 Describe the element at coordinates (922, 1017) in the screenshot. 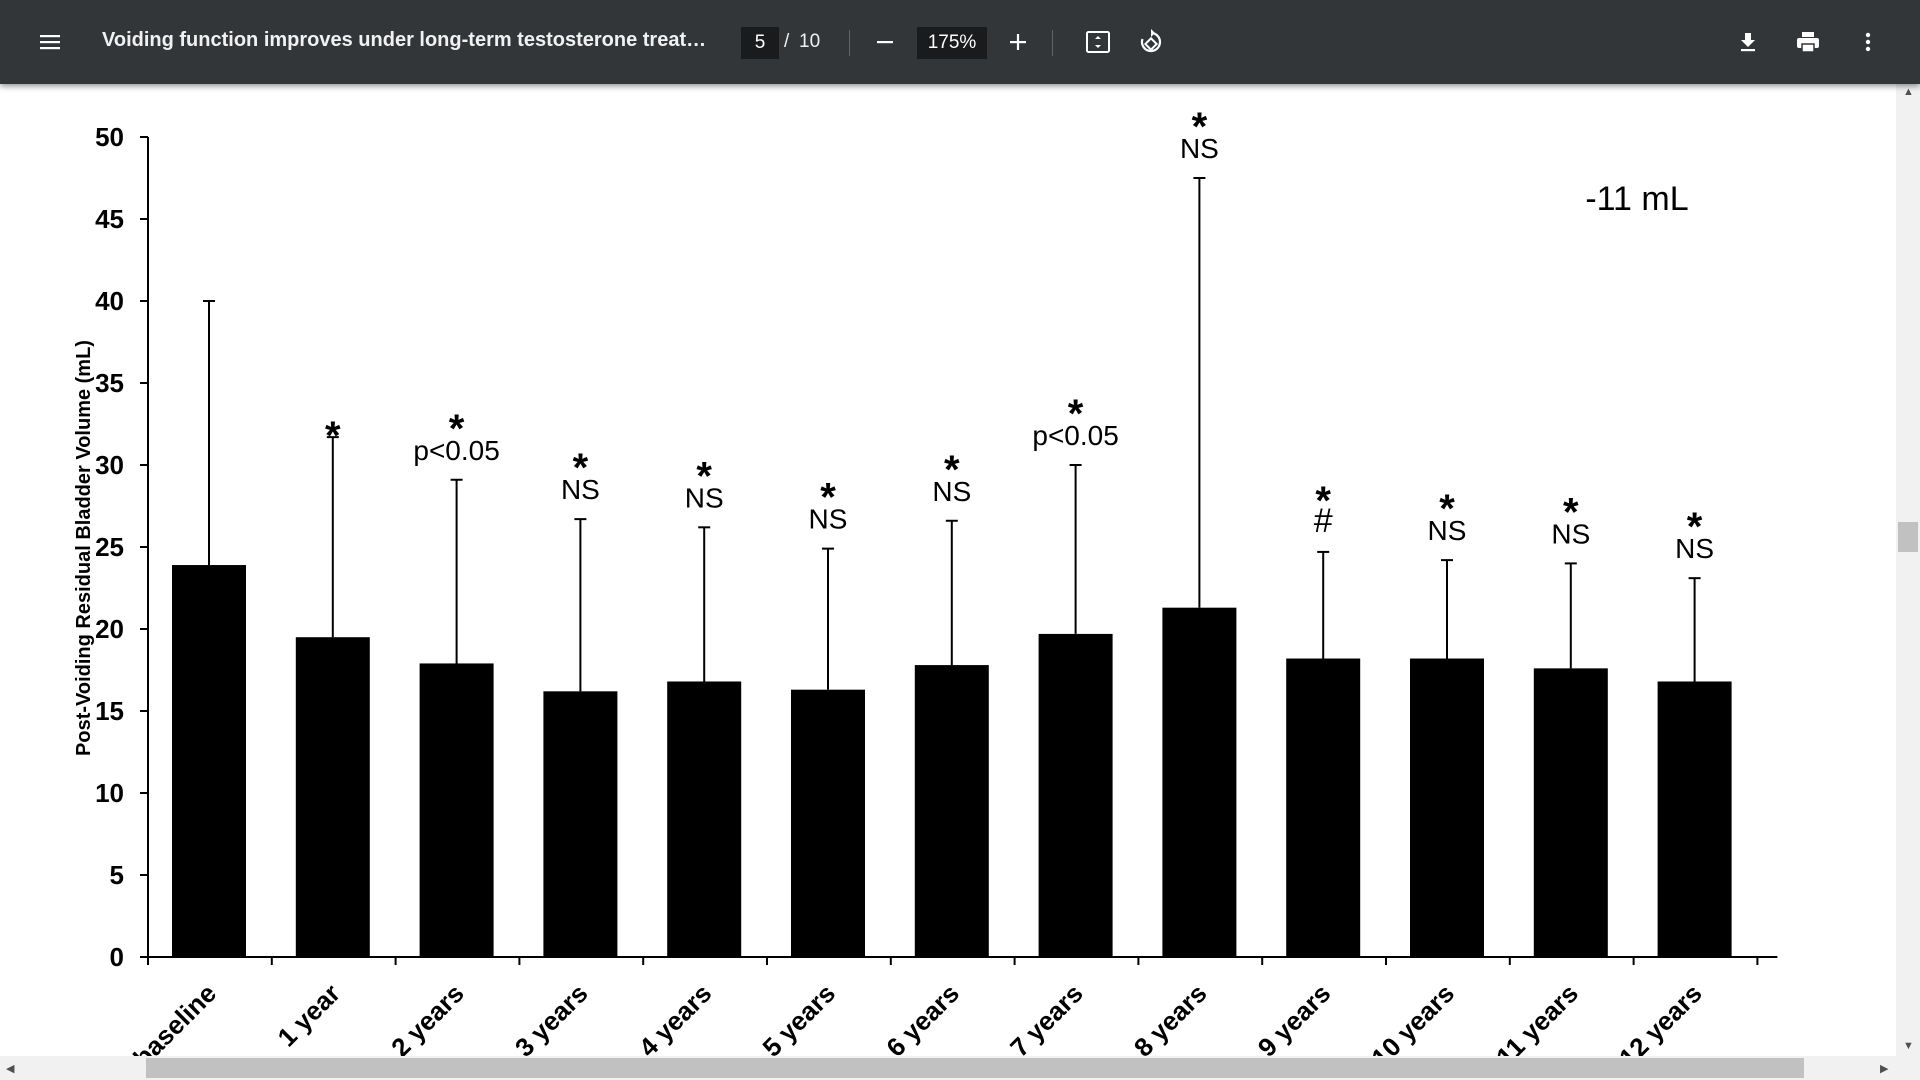

I see `x-tick-label: 6 years` at that location.